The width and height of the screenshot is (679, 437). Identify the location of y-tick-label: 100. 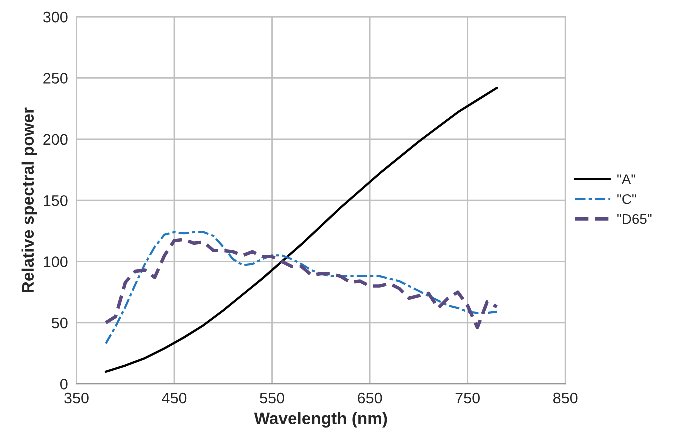
(56, 262).